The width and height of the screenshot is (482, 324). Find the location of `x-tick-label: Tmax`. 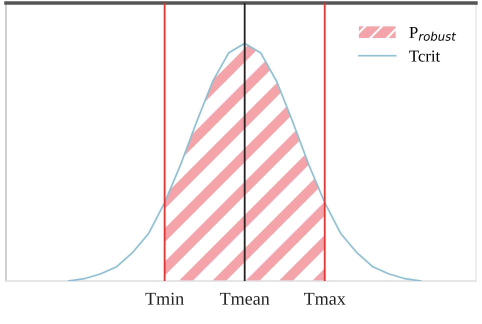

x-tick-label: Tmax is located at coordinates (325, 298).